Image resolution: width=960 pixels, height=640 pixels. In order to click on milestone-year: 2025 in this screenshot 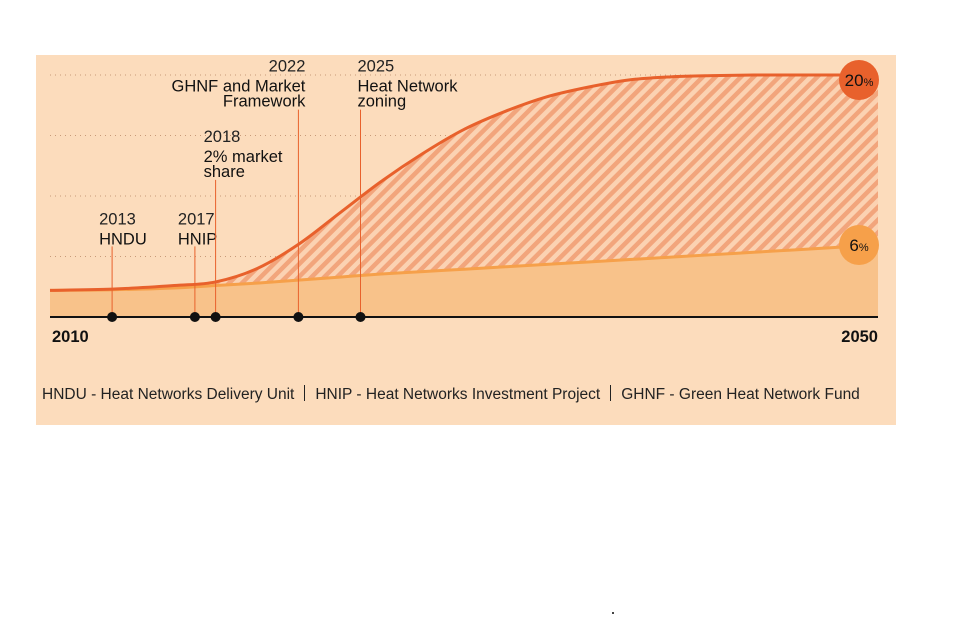, I will do `click(376, 67)`.